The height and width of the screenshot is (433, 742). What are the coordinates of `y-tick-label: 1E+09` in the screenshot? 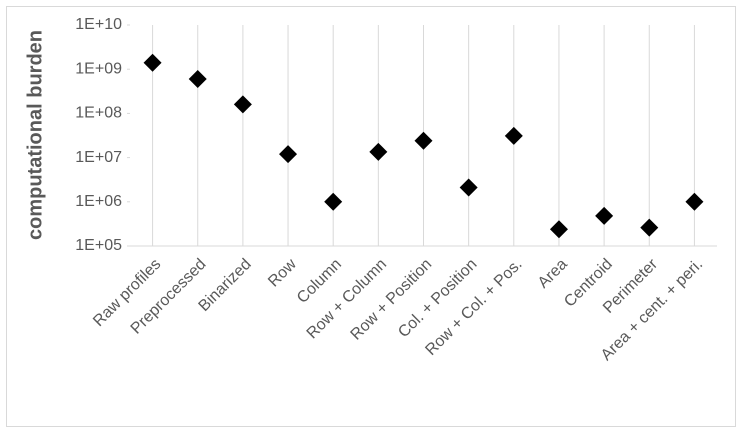 It's located at (98, 68).